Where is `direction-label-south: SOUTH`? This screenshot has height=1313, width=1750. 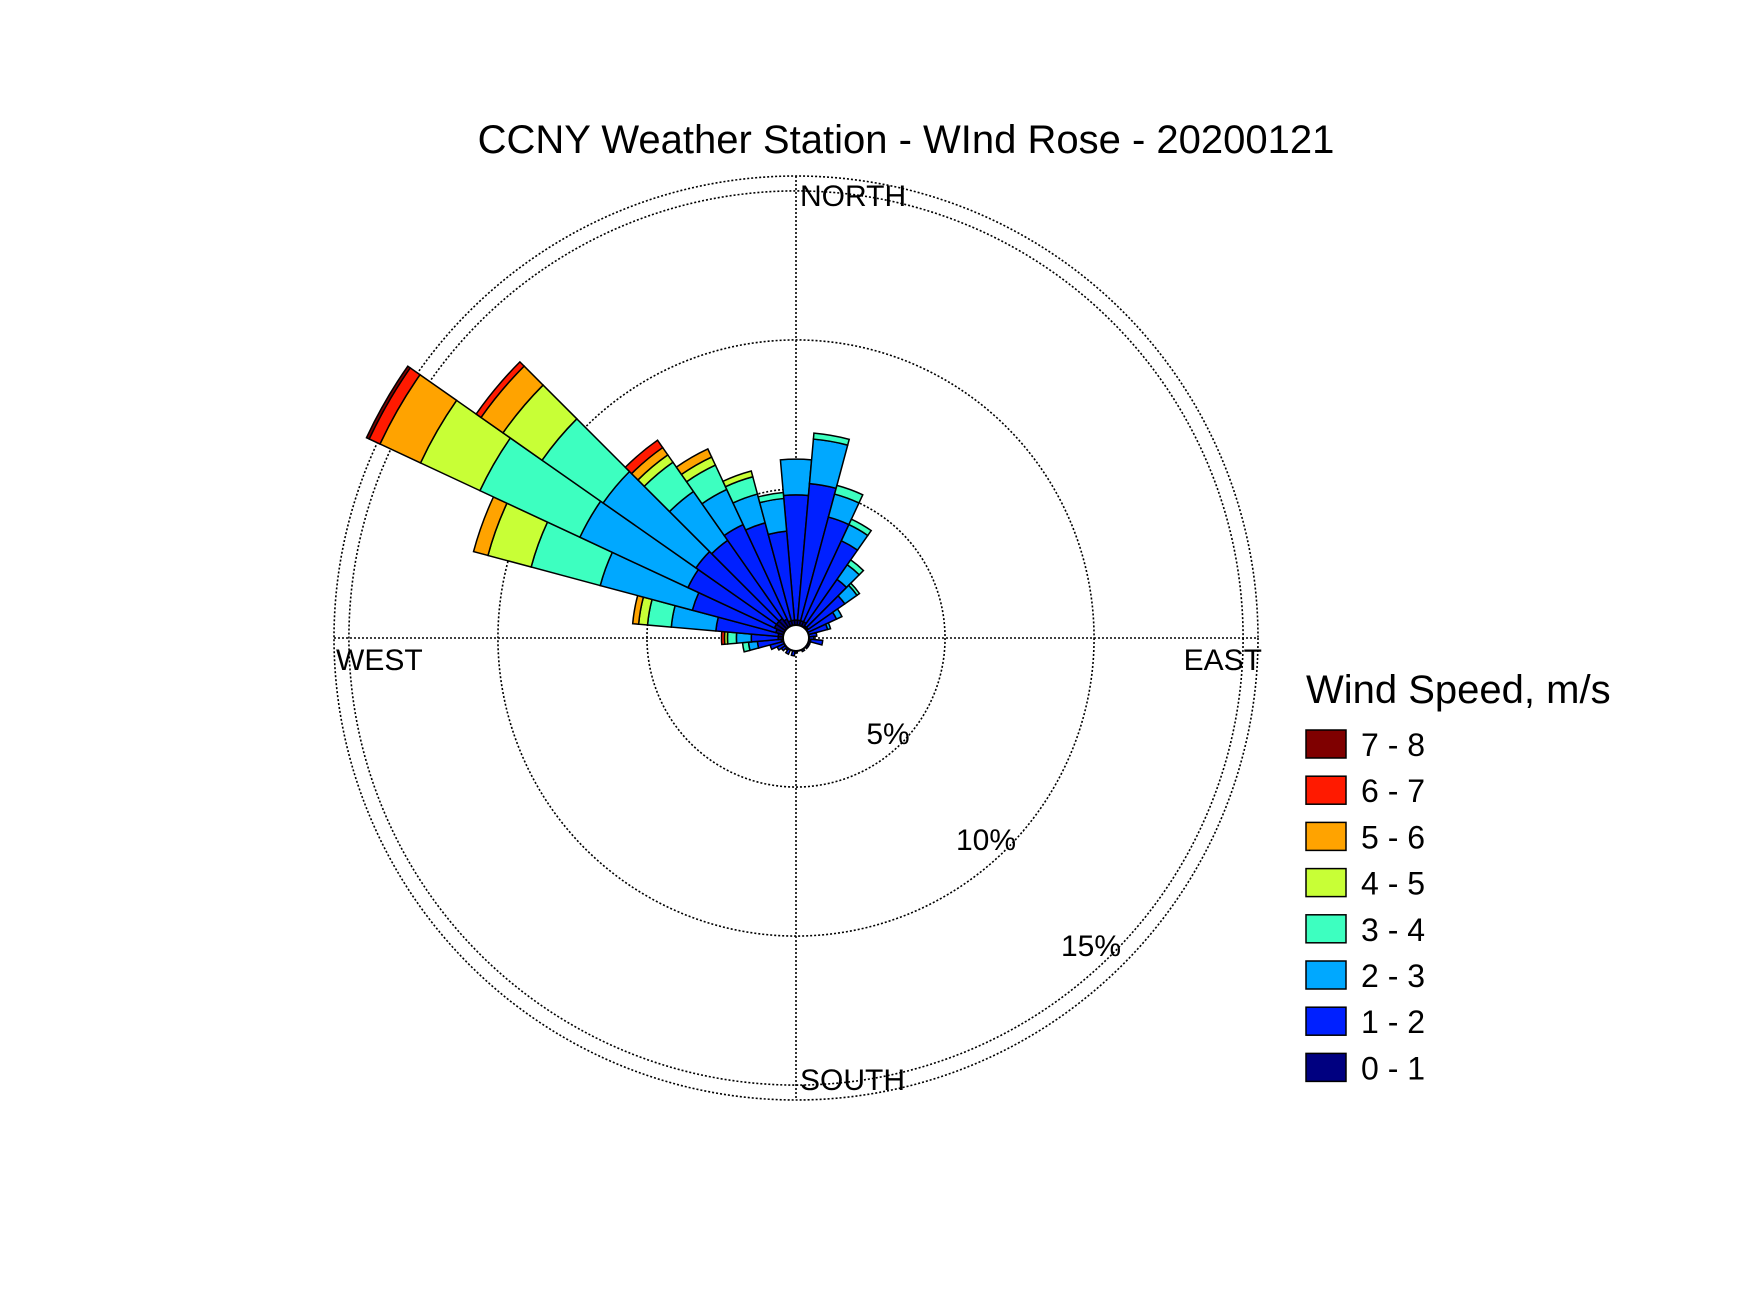 direction-label-south: SOUTH is located at coordinates (852, 1080).